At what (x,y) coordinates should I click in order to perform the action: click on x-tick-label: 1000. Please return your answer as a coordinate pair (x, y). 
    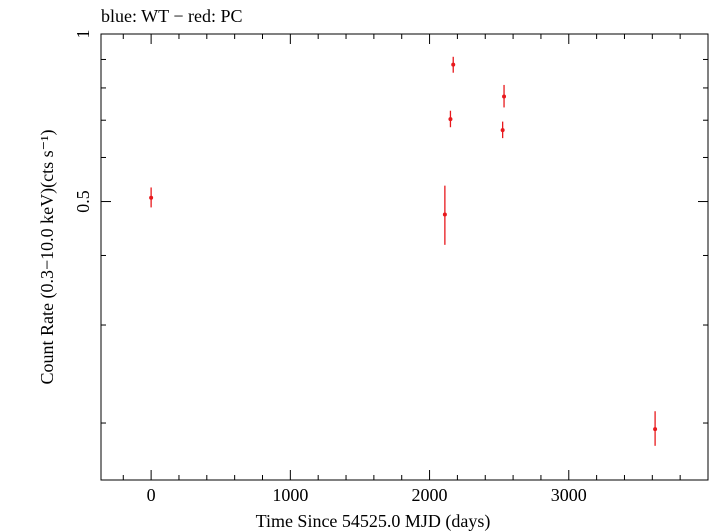
    Looking at the image, I should click on (290, 495).